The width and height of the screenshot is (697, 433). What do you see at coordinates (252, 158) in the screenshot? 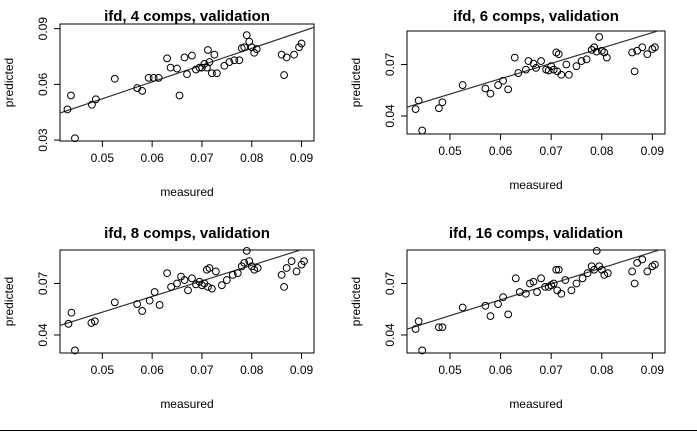
I see `x-tick-label: 0.08` at bounding box center [252, 158].